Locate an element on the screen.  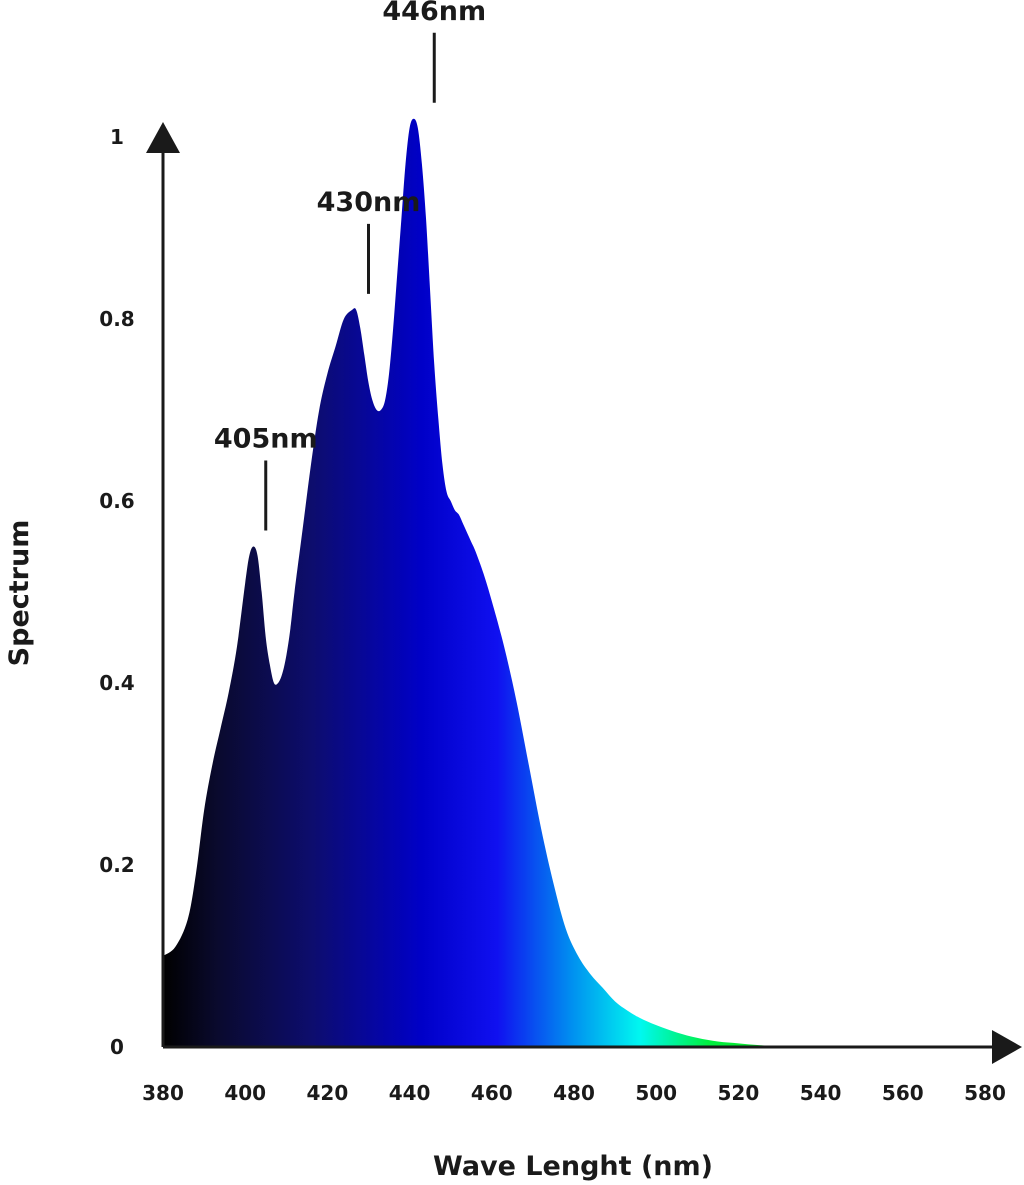
x-tick-label: 520 is located at coordinates (739, 1093).